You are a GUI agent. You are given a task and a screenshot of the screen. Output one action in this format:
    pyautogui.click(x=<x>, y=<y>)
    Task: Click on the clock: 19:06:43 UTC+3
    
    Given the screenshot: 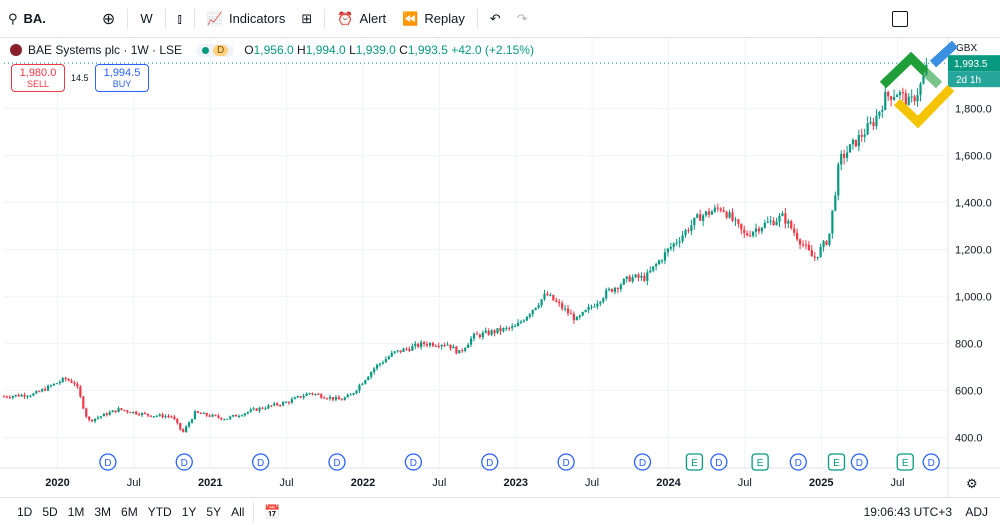 What is the action you would take?
    pyautogui.click(x=907, y=512)
    